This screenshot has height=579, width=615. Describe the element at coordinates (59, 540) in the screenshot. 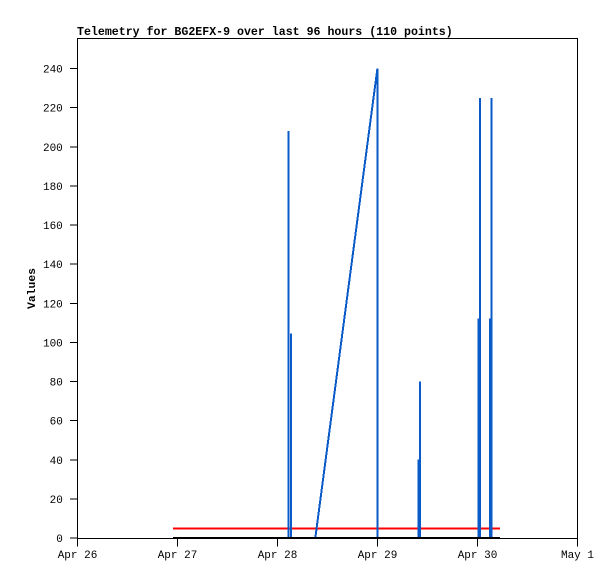

I see `svg-text: 0` at that location.